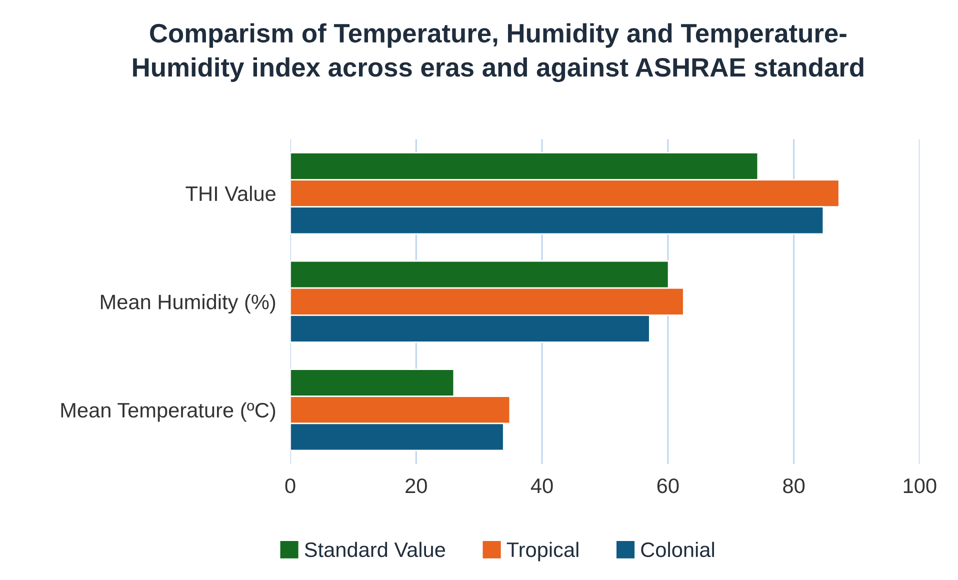 The height and width of the screenshot is (580, 958). What do you see at coordinates (498, 52) in the screenshot?
I see `chart-title: Comparism of Temperature, Humidity and Temperature- Humidity index across eras and against ASHRAE standard` at bounding box center [498, 52].